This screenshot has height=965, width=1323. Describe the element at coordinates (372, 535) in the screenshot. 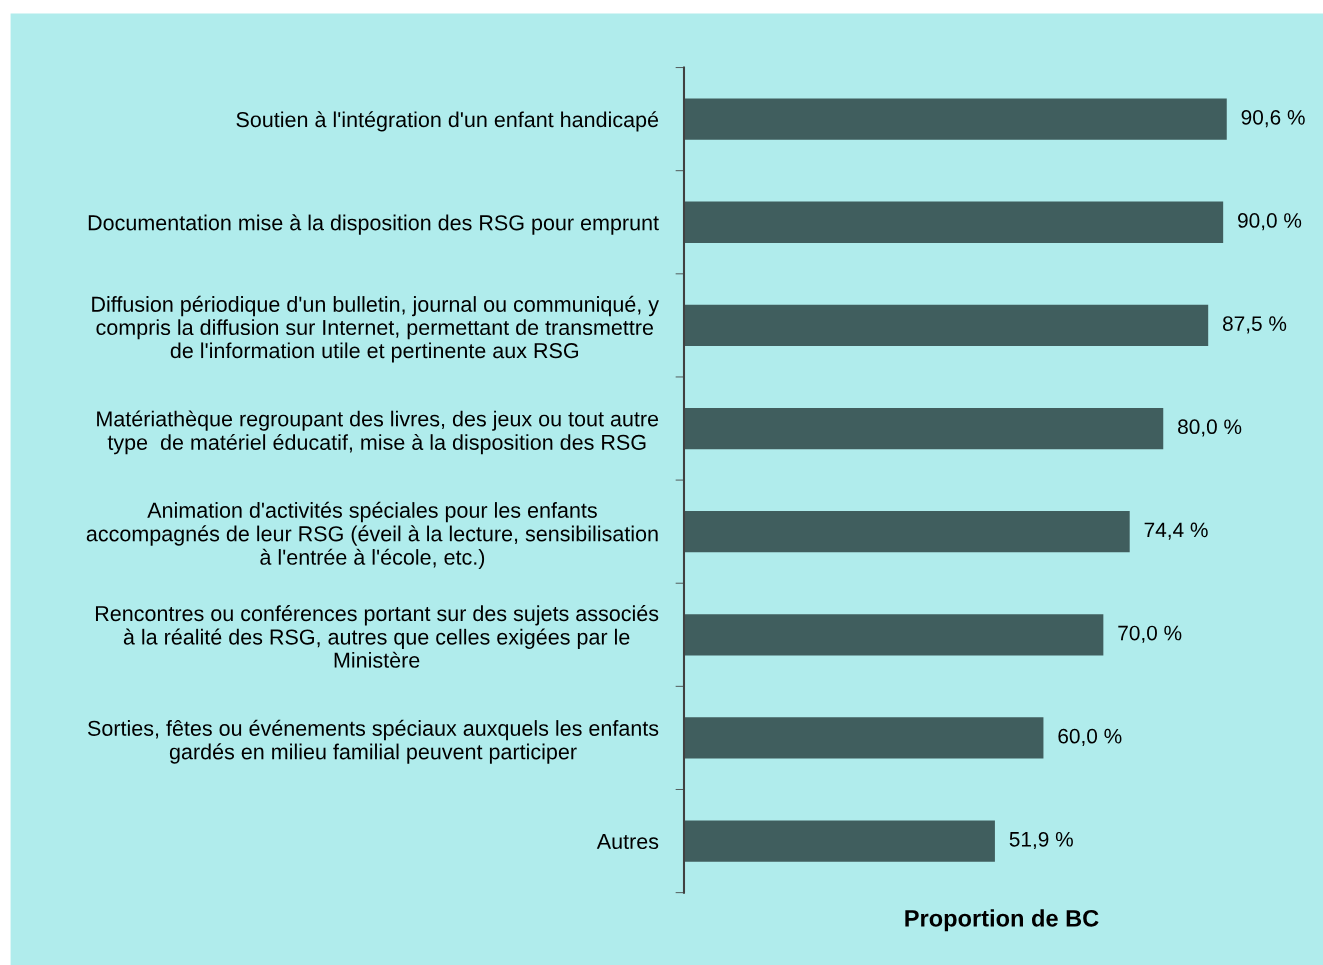

I see `y-tick-label: Animation d'activités spéciales pour les enfants accompagnés de leur RSG (éveil à la lecture, sensibilisation à l'entrée à l'école, etc.)` at that location.